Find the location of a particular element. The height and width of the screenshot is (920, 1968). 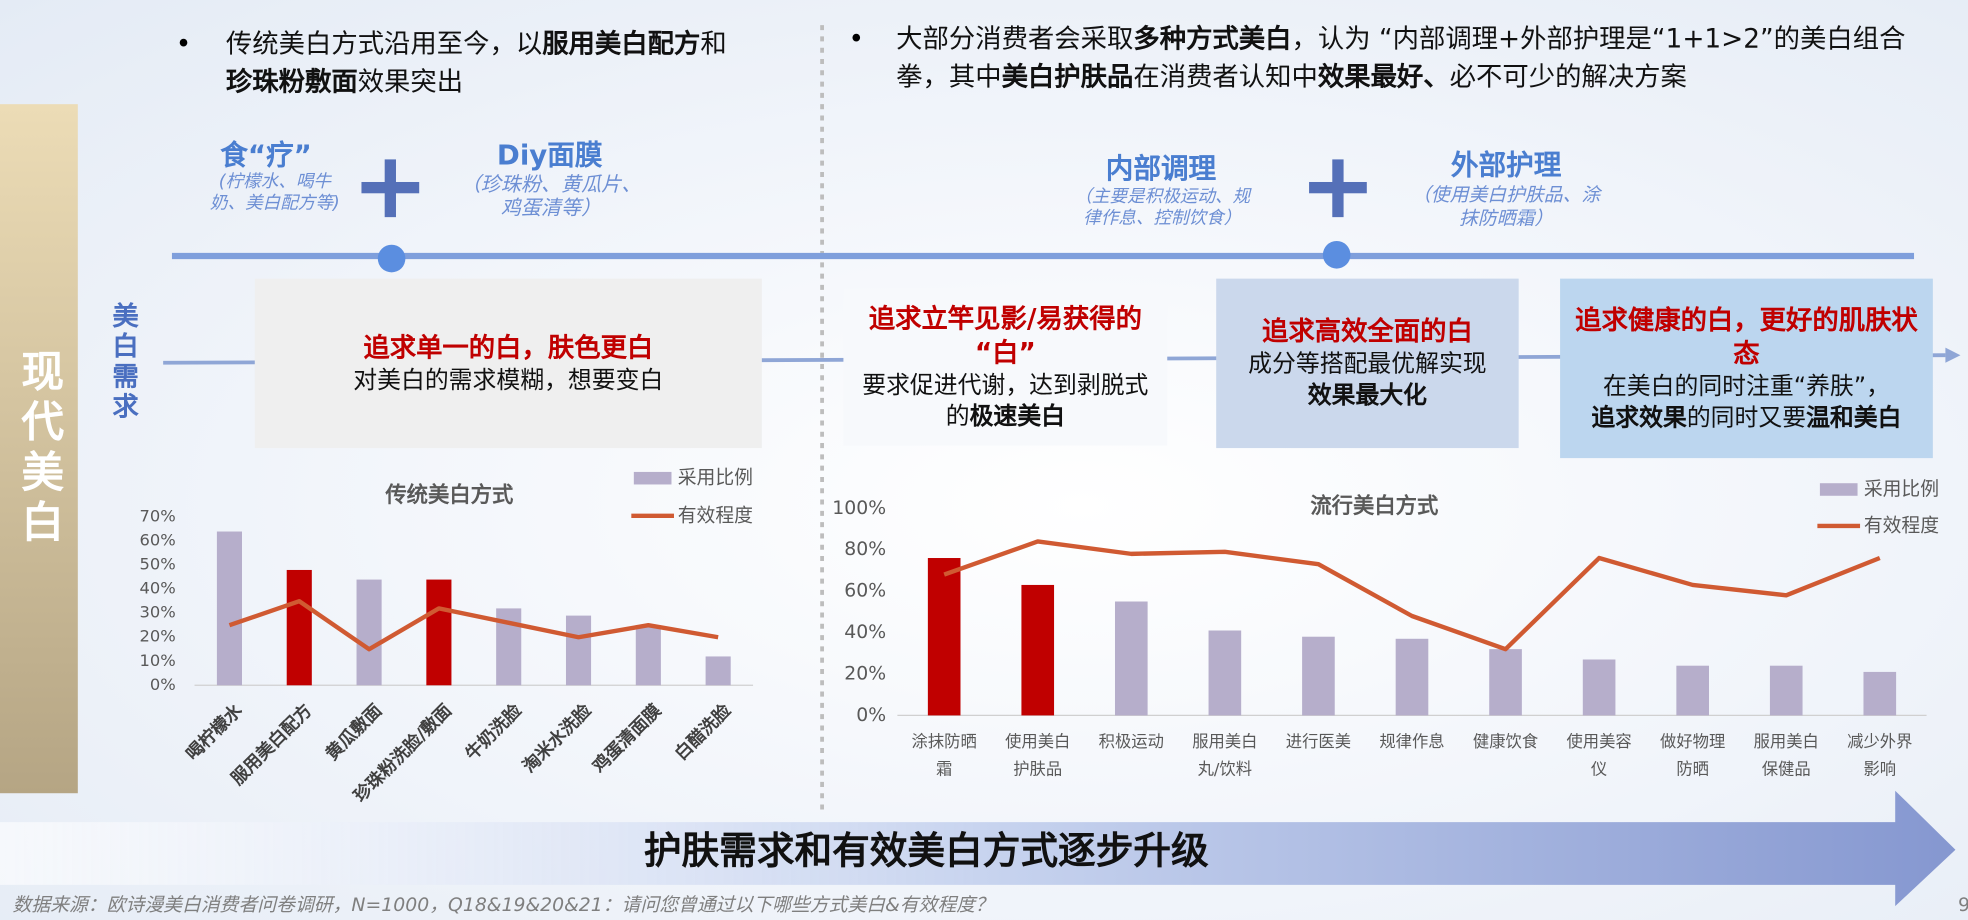

demand-box-text: 追求立竿见影/易获得的“白” 要求促进代谢，达到剥脱式的极速美白 is located at coordinates (1005, 367).